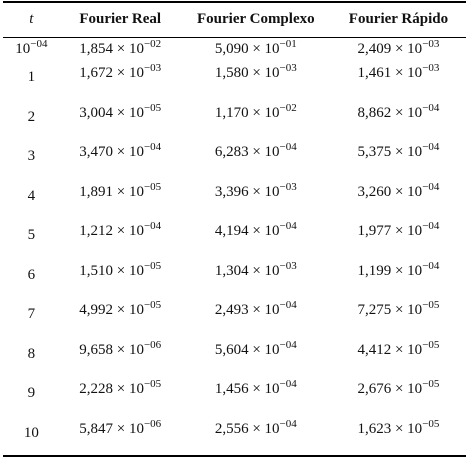 Image resolution: width=469 pixels, height=466 pixels. Describe the element at coordinates (374, 48) in the screenshot. I see `cell-mantissa: 2,409` at that location.